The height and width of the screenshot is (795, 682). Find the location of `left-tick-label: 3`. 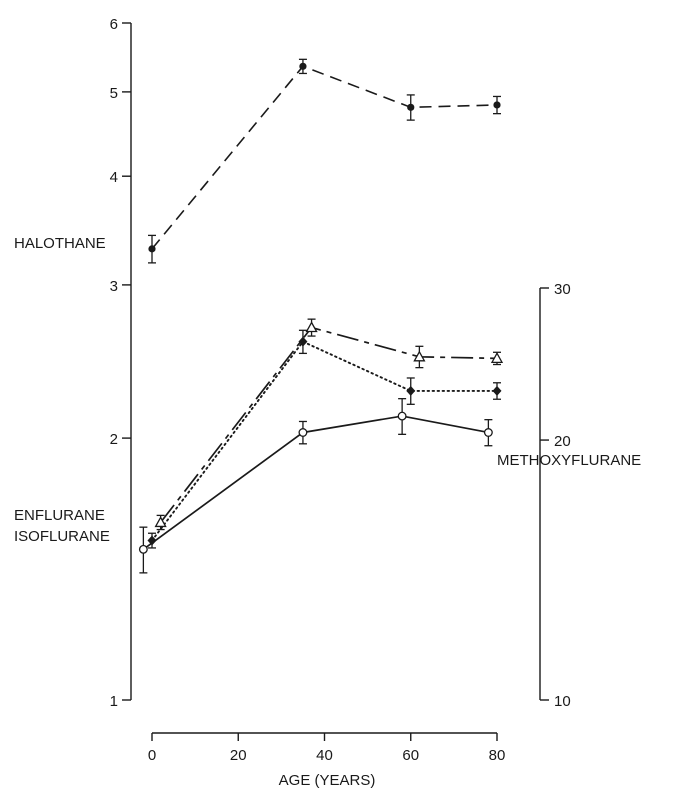

left-tick-label: 3 is located at coordinates (114, 286).